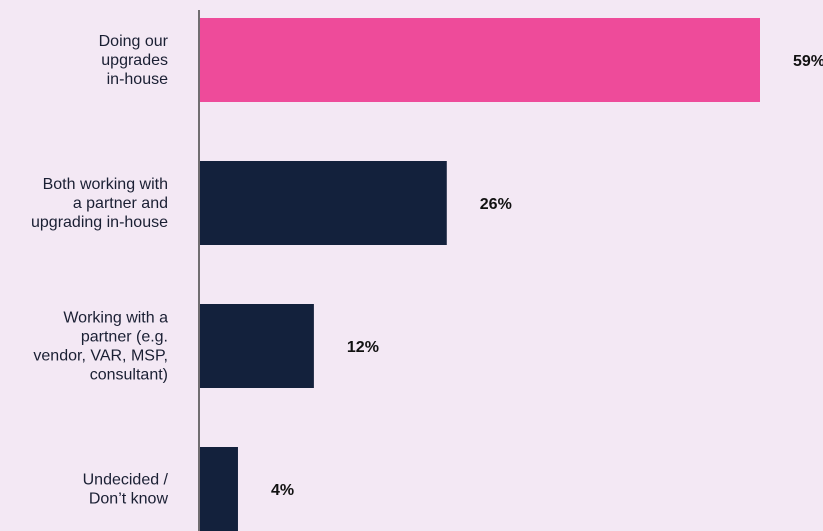 This screenshot has width=823, height=531. What do you see at coordinates (124, 337) in the screenshot?
I see `category-label-line: partner (e.g.` at bounding box center [124, 337].